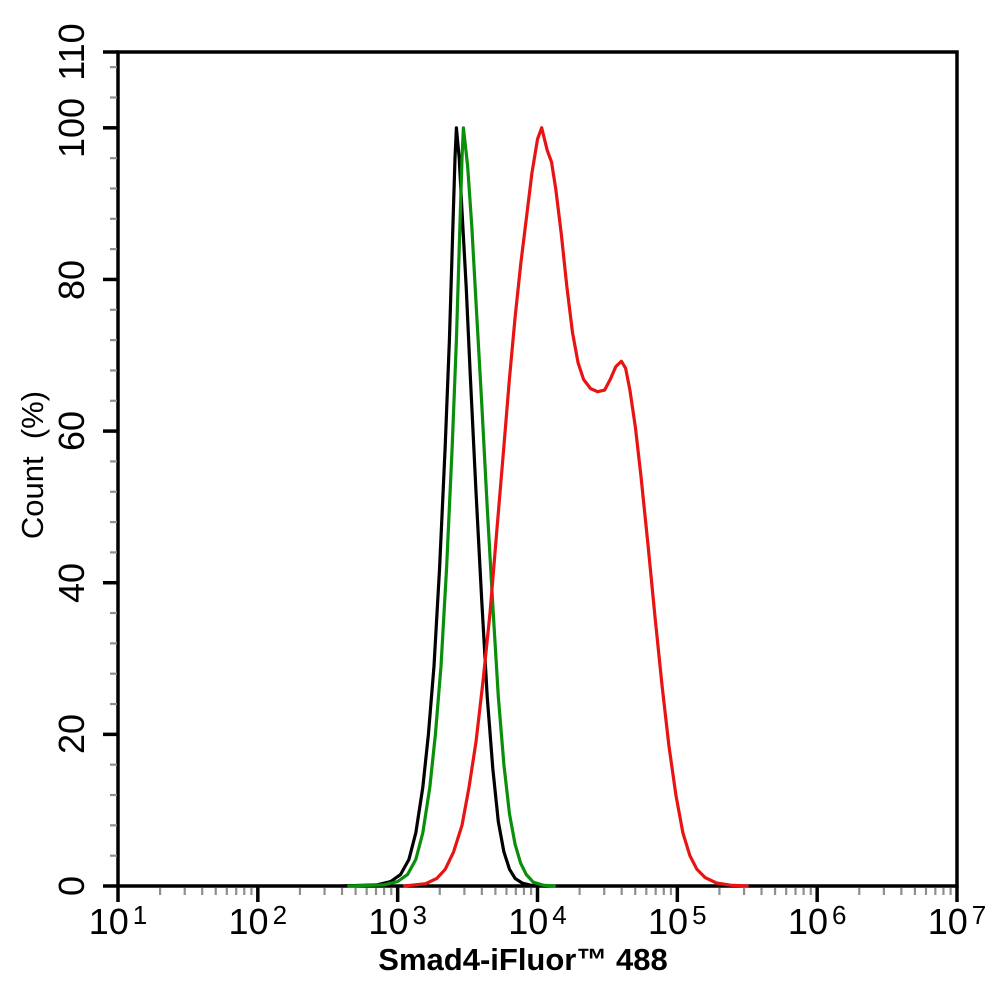 This screenshot has height=1002, width=994. I want to click on x-tick-label: 10 1, so click(118, 921).